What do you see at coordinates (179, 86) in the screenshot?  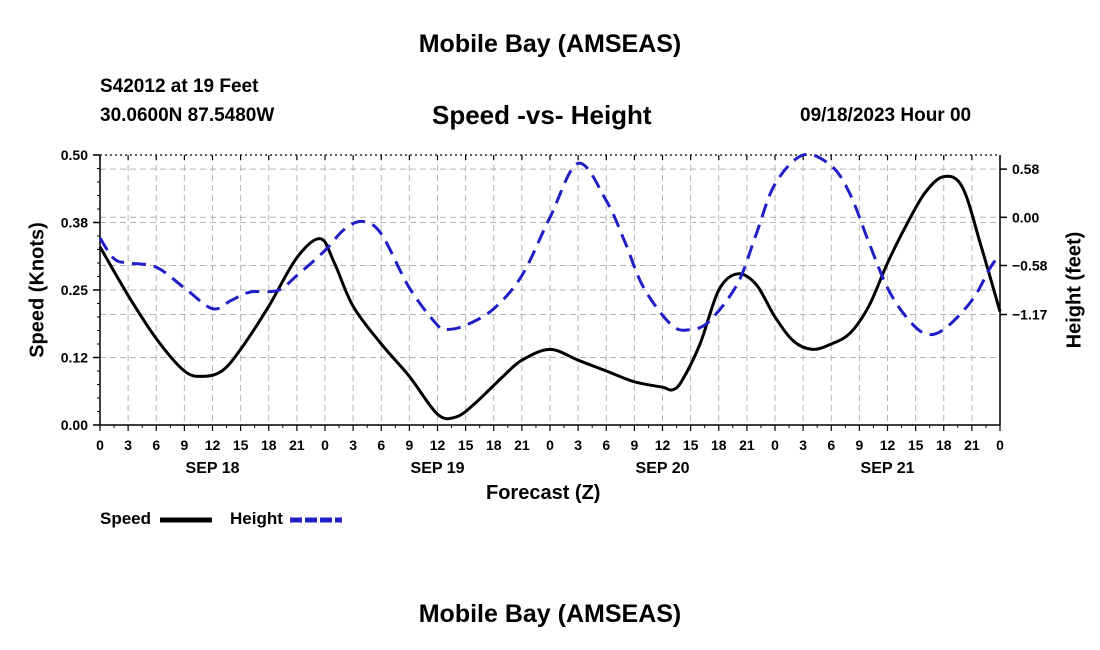 I see `station-label: S42012 at 19 Feet` at bounding box center [179, 86].